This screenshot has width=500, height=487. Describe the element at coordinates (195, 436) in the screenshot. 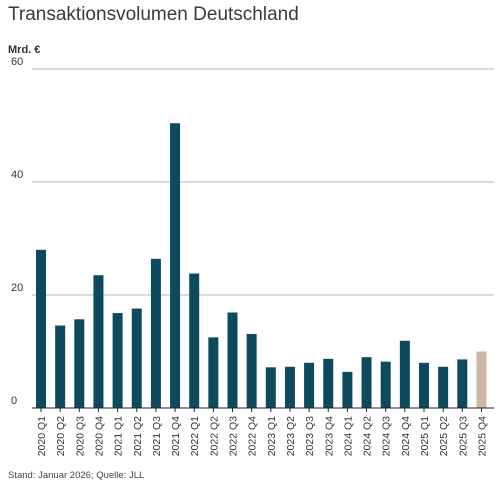

I see `x-tick-label: 2022 Q1` at that location.